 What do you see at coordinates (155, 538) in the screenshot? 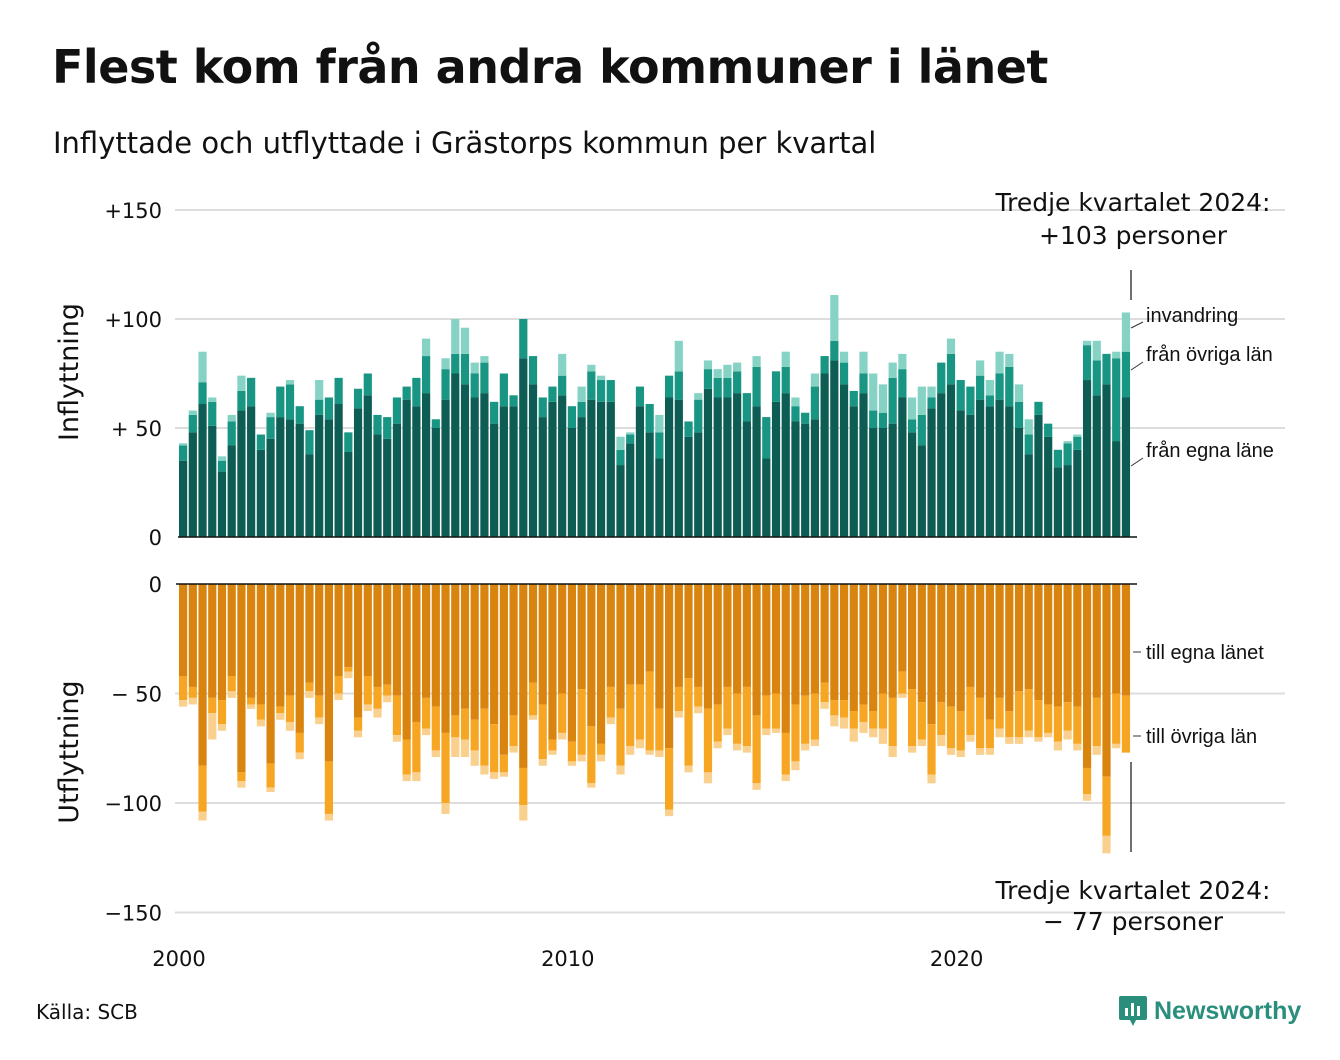
I see `y-tick-label: 0` at bounding box center [155, 538].